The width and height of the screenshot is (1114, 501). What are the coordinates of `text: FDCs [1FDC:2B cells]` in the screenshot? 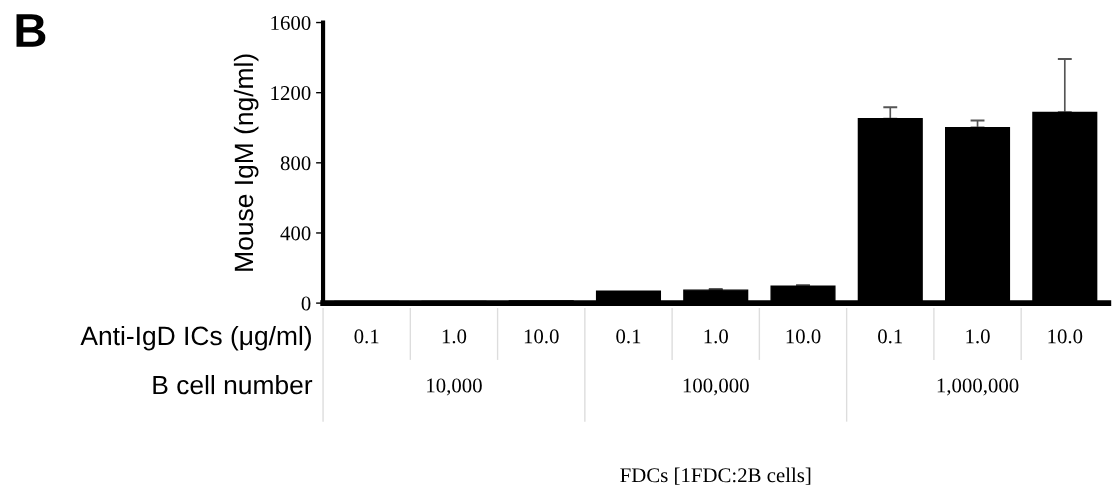 It's located at (715, 476).